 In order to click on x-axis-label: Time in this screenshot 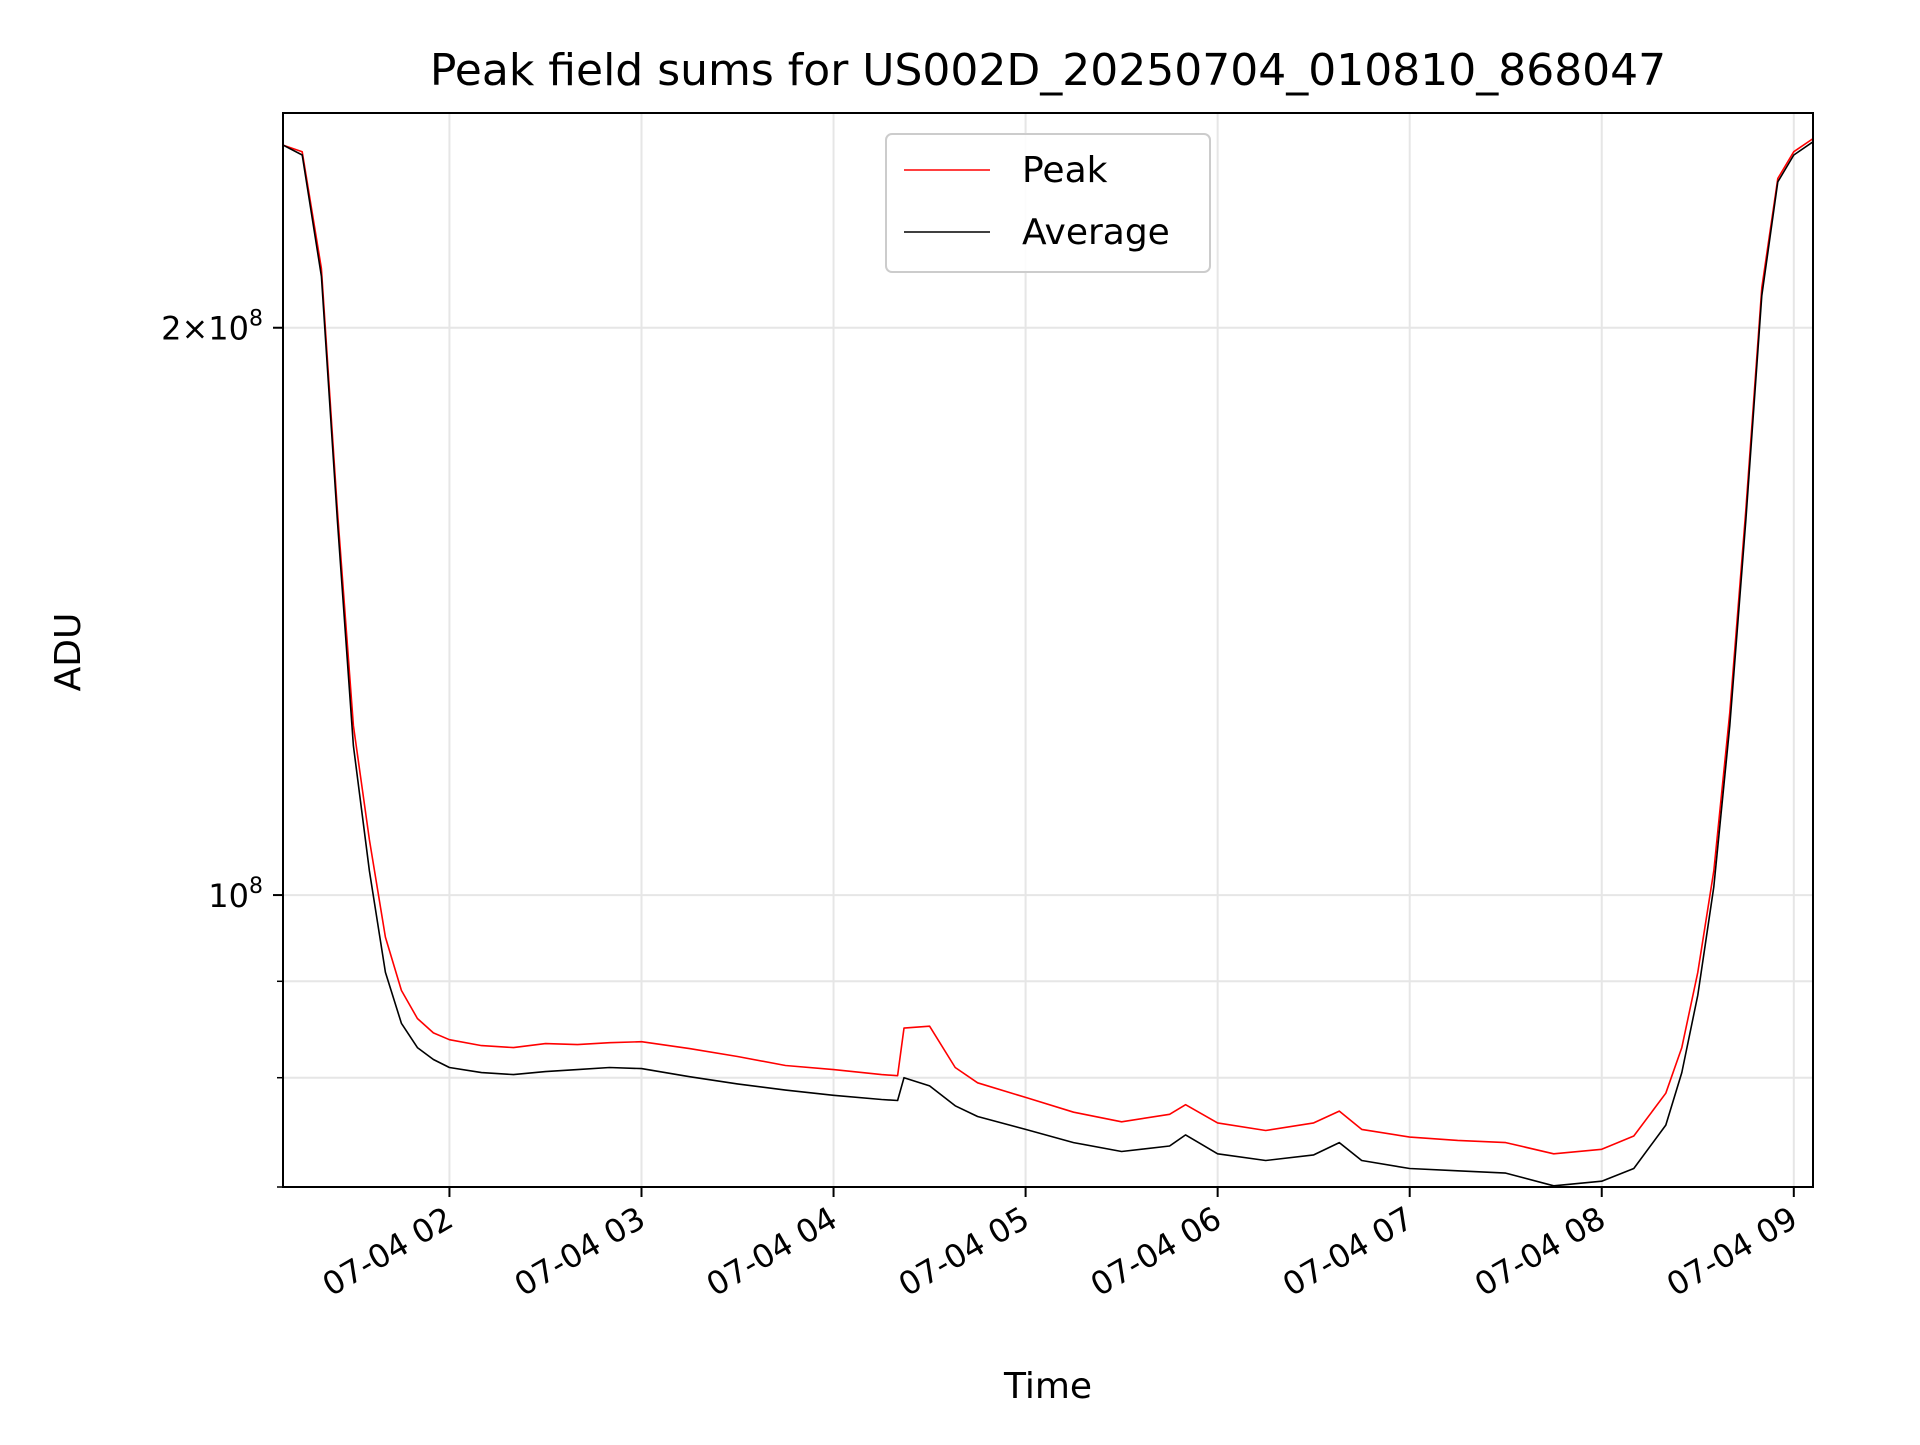, I will do `click(1047, 1386)`.